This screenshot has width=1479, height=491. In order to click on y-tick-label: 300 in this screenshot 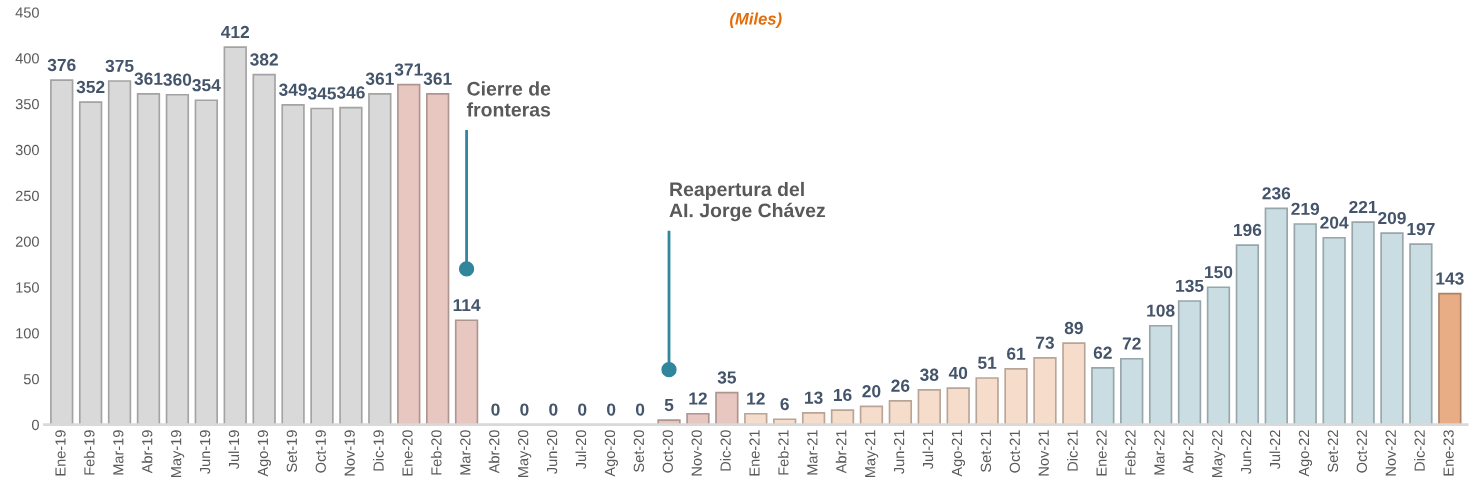, I will do `click(27, 150)`.